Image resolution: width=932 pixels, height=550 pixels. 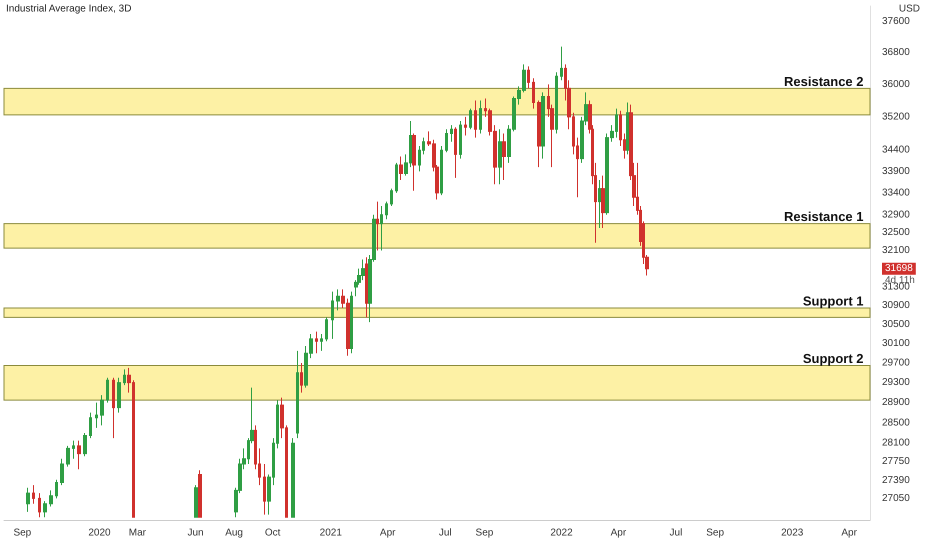 I want to click on band-label: Support 1, so click(x=833, y=300).